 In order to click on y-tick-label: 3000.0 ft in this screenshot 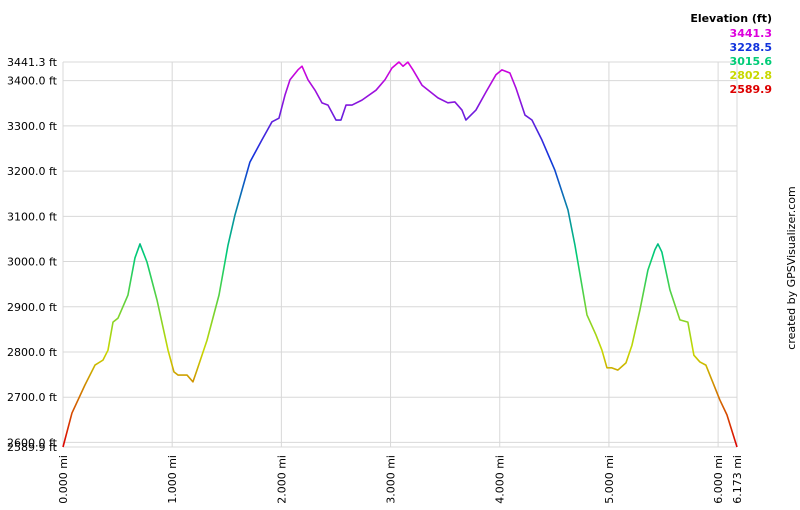, I will do `click(32, 262)`.